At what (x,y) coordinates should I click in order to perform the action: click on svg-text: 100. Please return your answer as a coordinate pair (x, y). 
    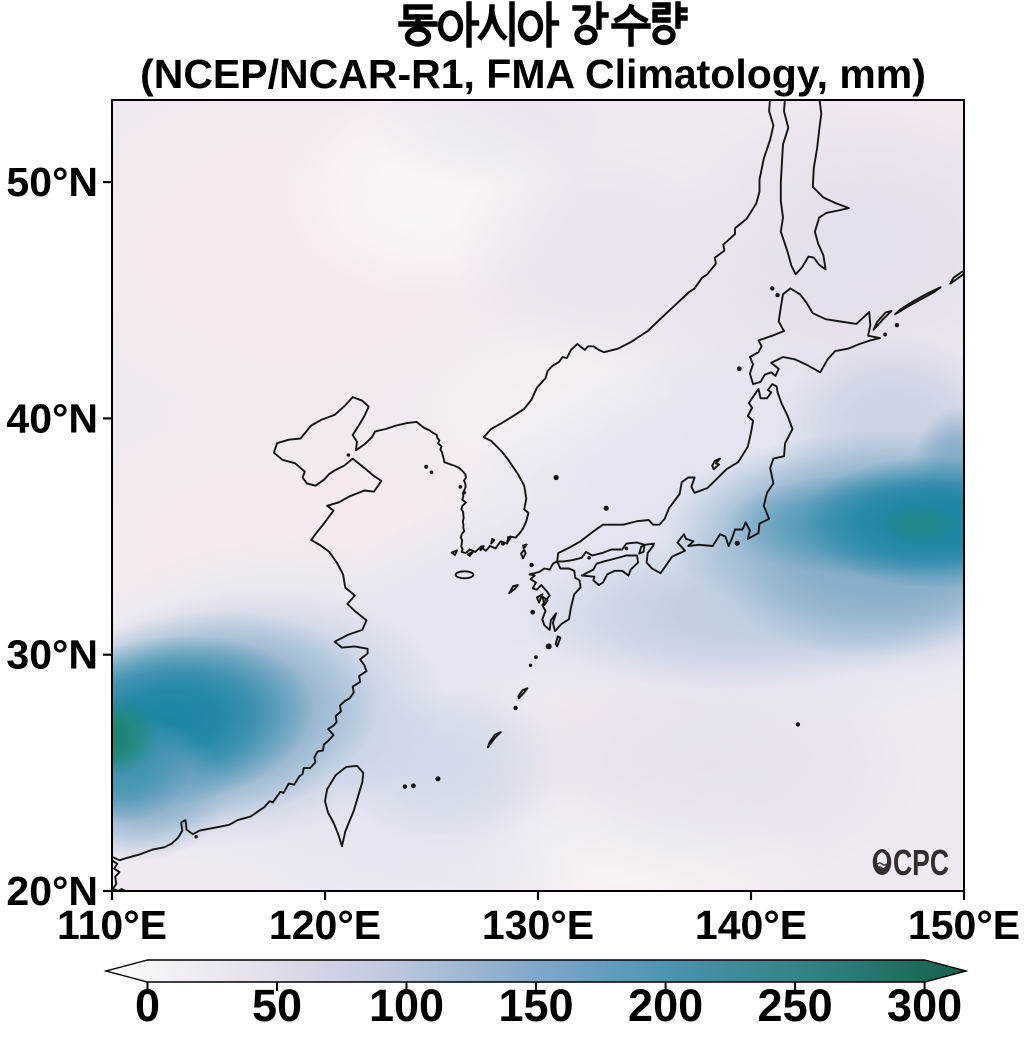
    Looking at the image, I should click on (406, 1005).